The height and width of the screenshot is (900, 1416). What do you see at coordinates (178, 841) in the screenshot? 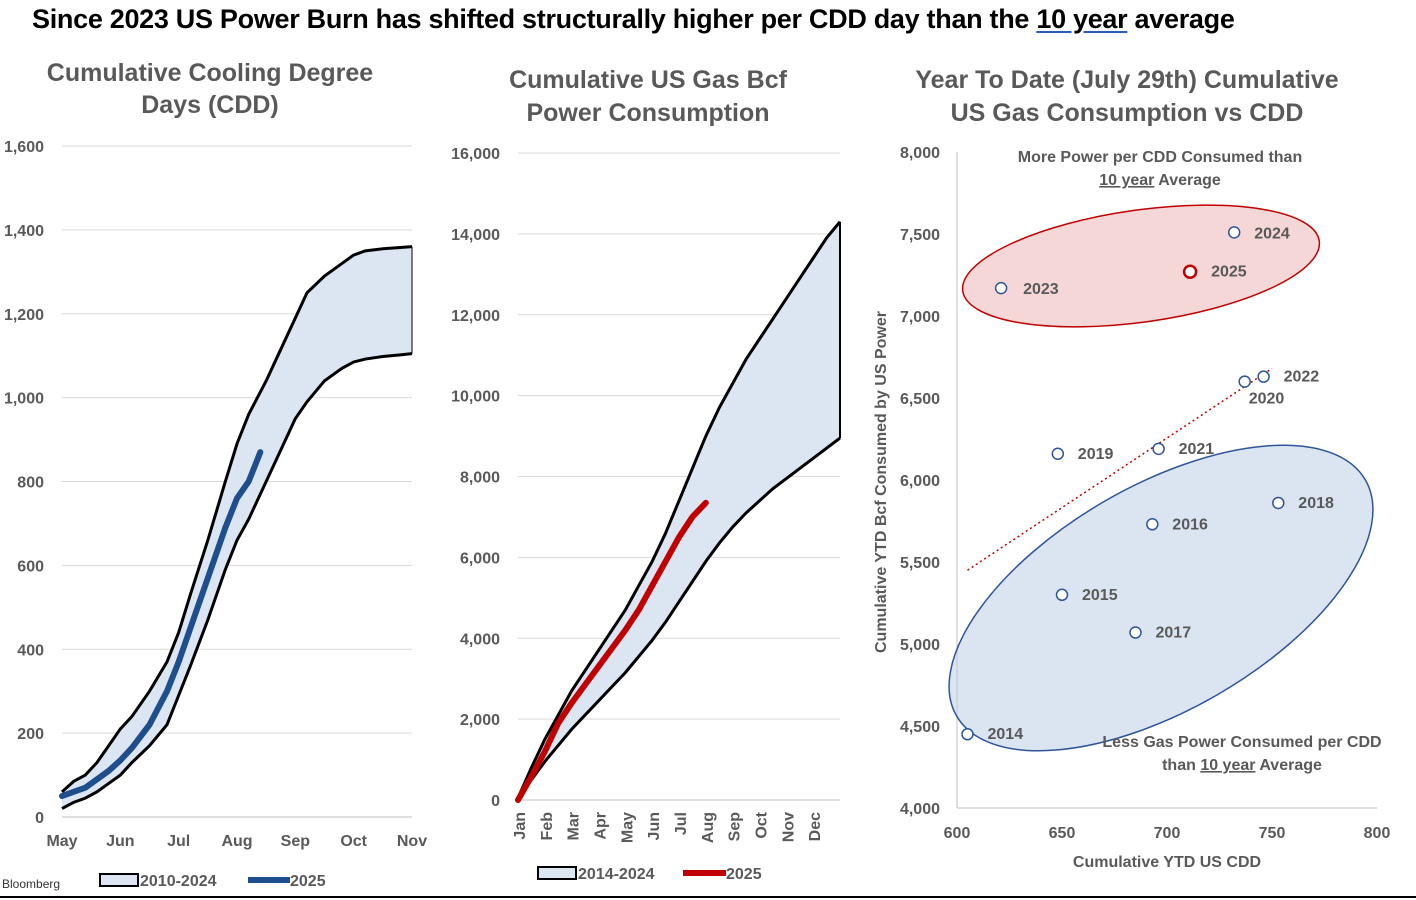
I see `cdd-x-tick: Jul` at bounding box center [178, 841].